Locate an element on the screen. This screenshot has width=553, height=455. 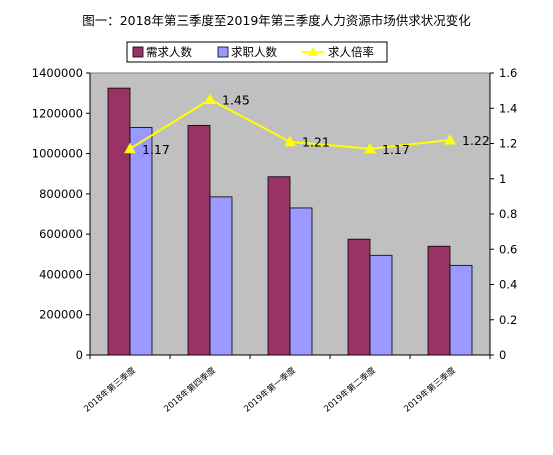
x-tick-label: 2019年第二季度 is located at coordinates (350, 390).